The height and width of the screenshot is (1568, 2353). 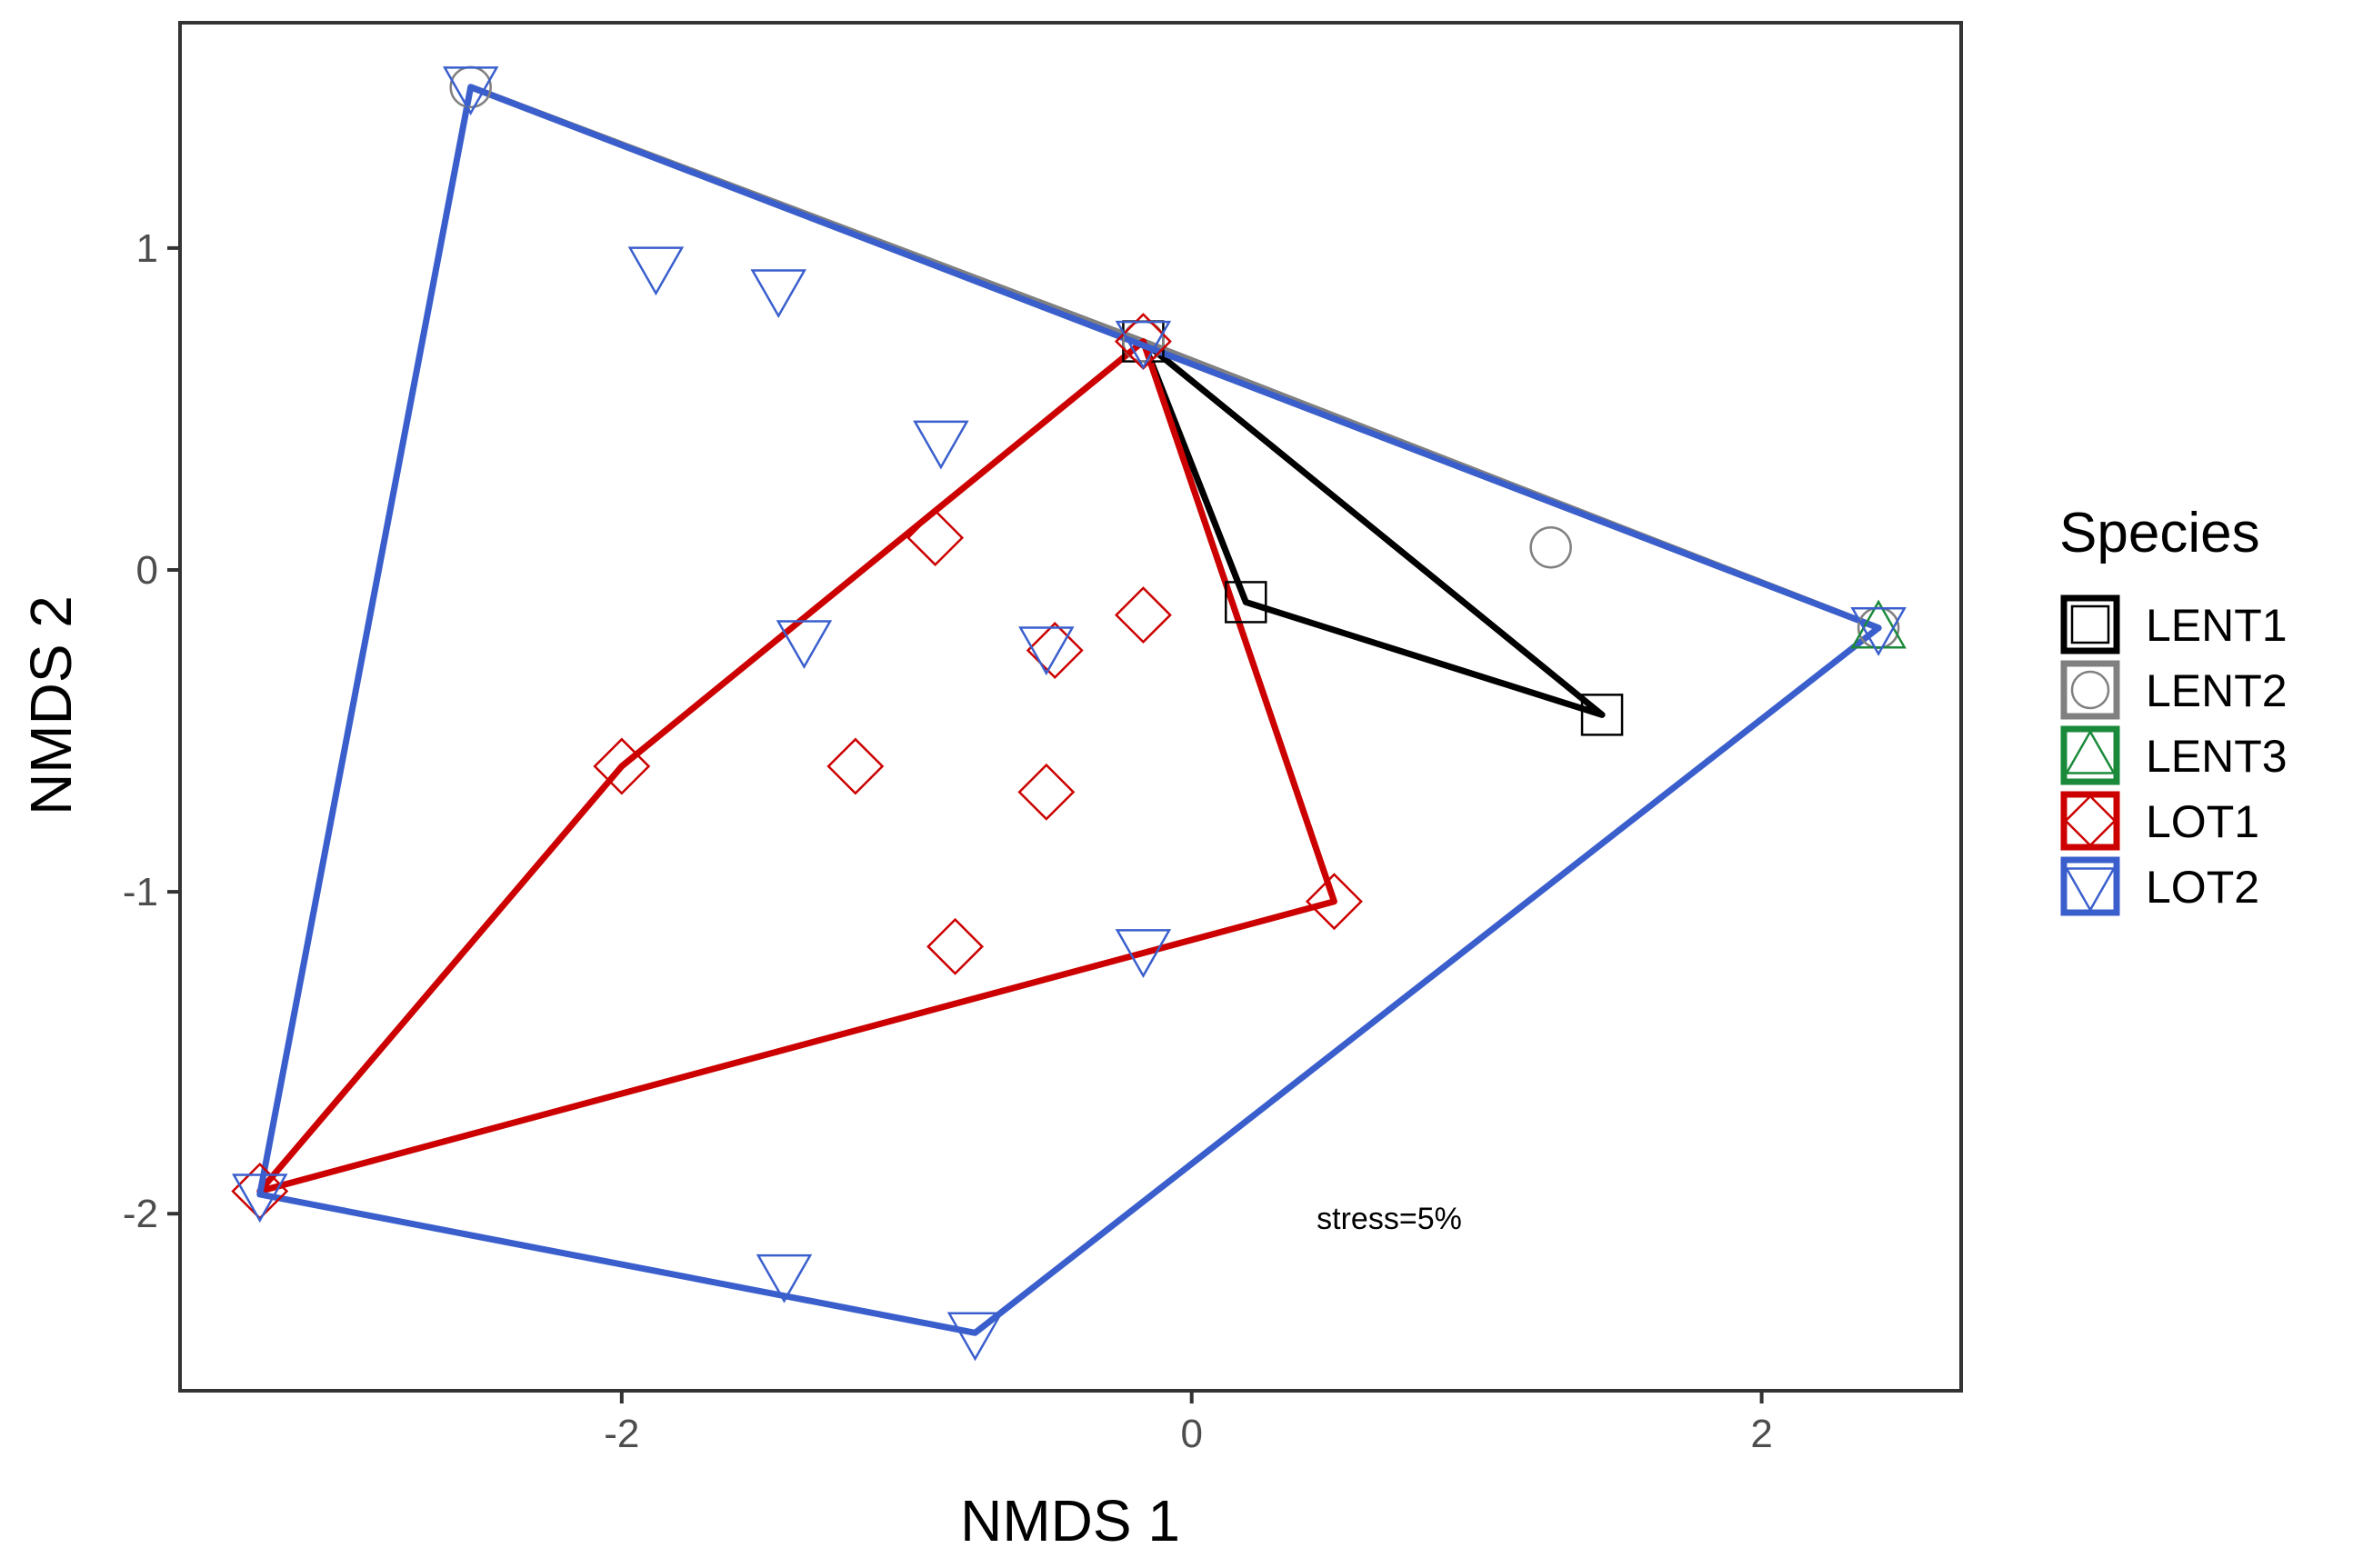 I want to click on legend-key-lent1, so click(x=2090, y=624).